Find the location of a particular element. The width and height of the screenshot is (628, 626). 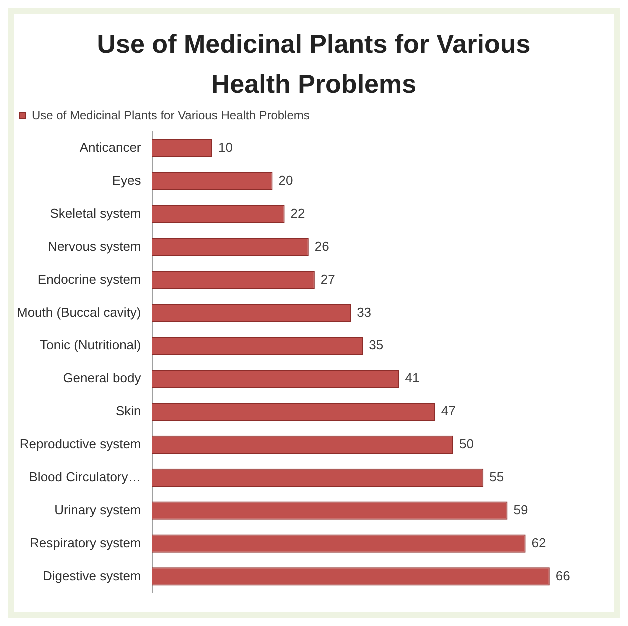

y-tick-label: Skeletal system is located at coordinates (96, 213).